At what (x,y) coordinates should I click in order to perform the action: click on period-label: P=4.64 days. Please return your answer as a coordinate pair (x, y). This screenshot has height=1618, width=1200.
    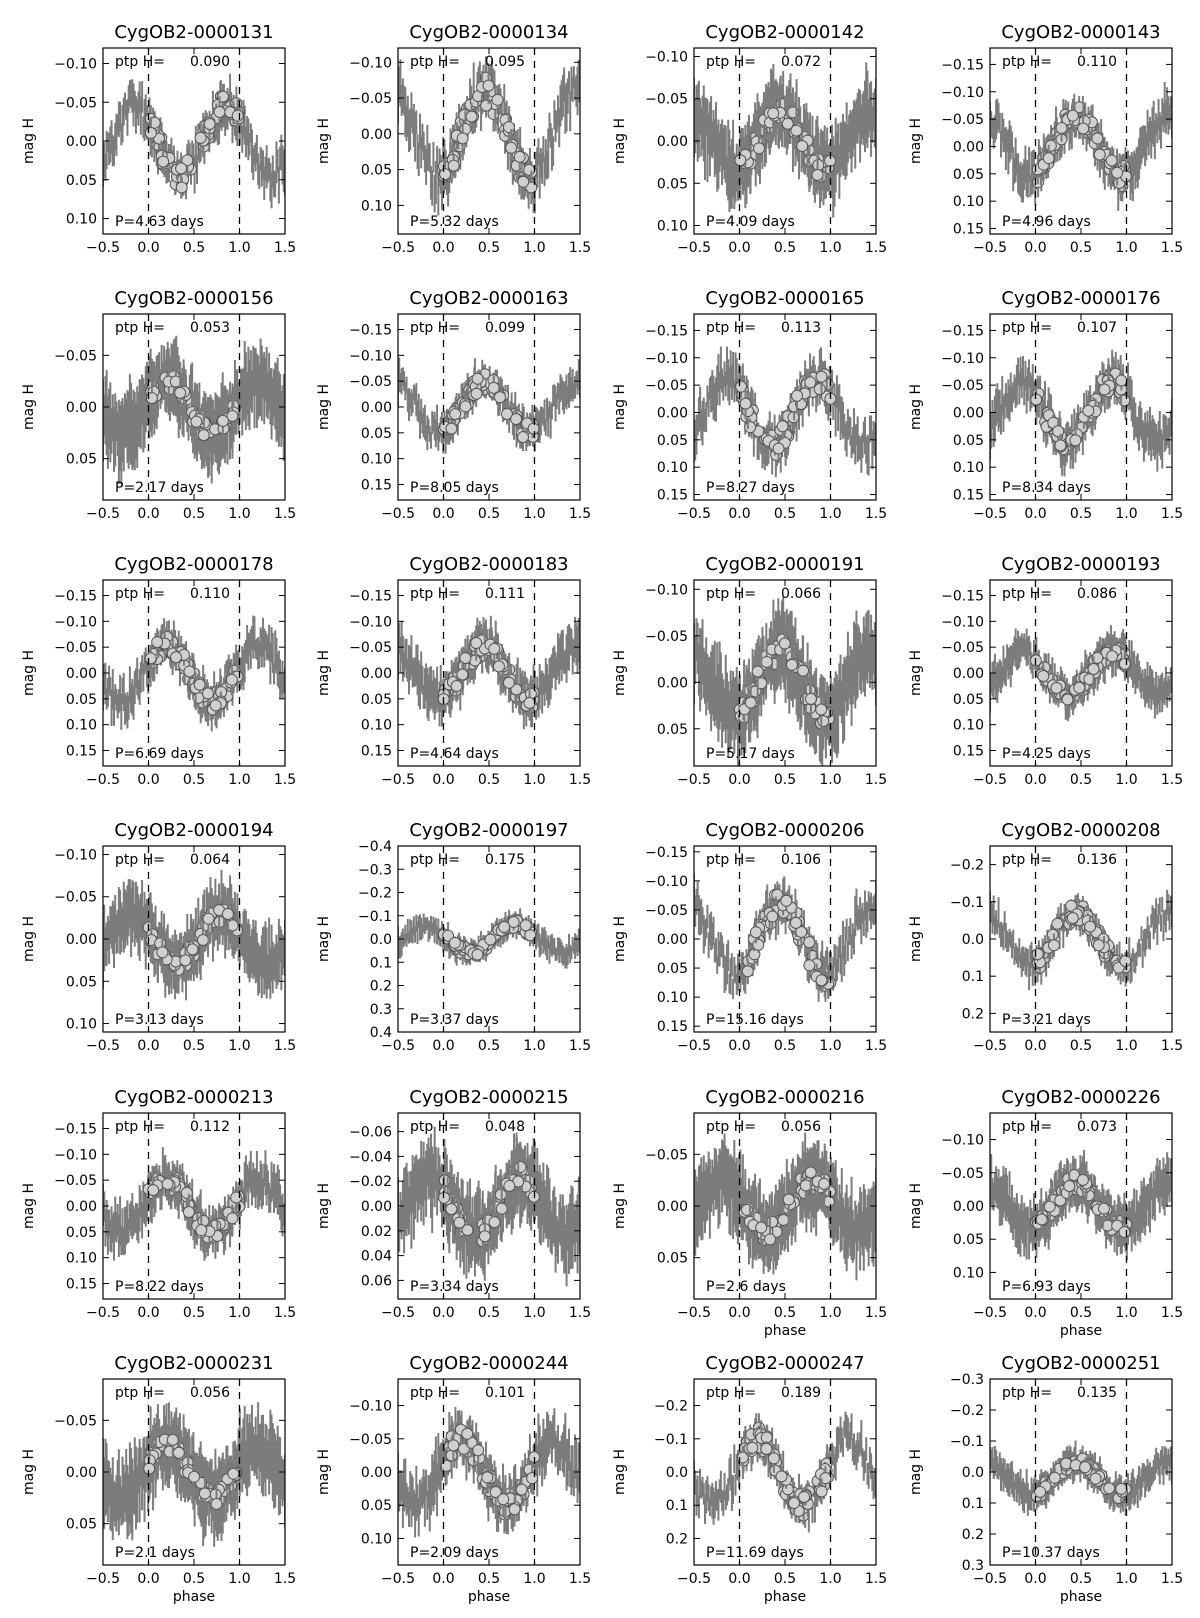
    Looking at the image, I should click on (454, 754).